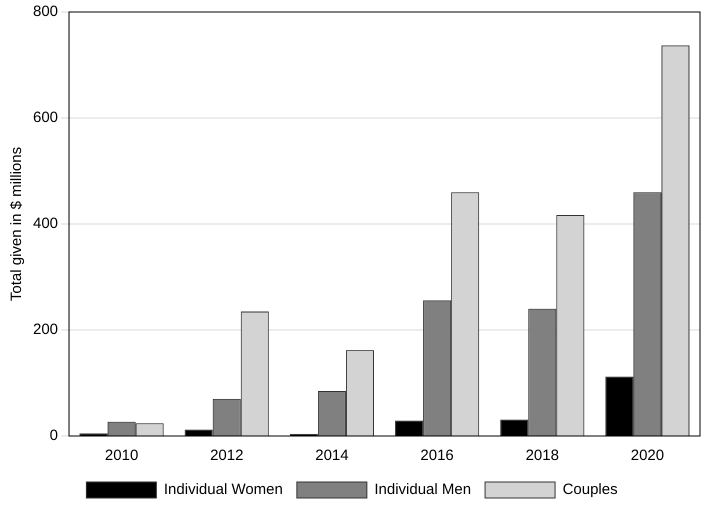  I want to click on y-tick-label: 200, so click(45, 329).